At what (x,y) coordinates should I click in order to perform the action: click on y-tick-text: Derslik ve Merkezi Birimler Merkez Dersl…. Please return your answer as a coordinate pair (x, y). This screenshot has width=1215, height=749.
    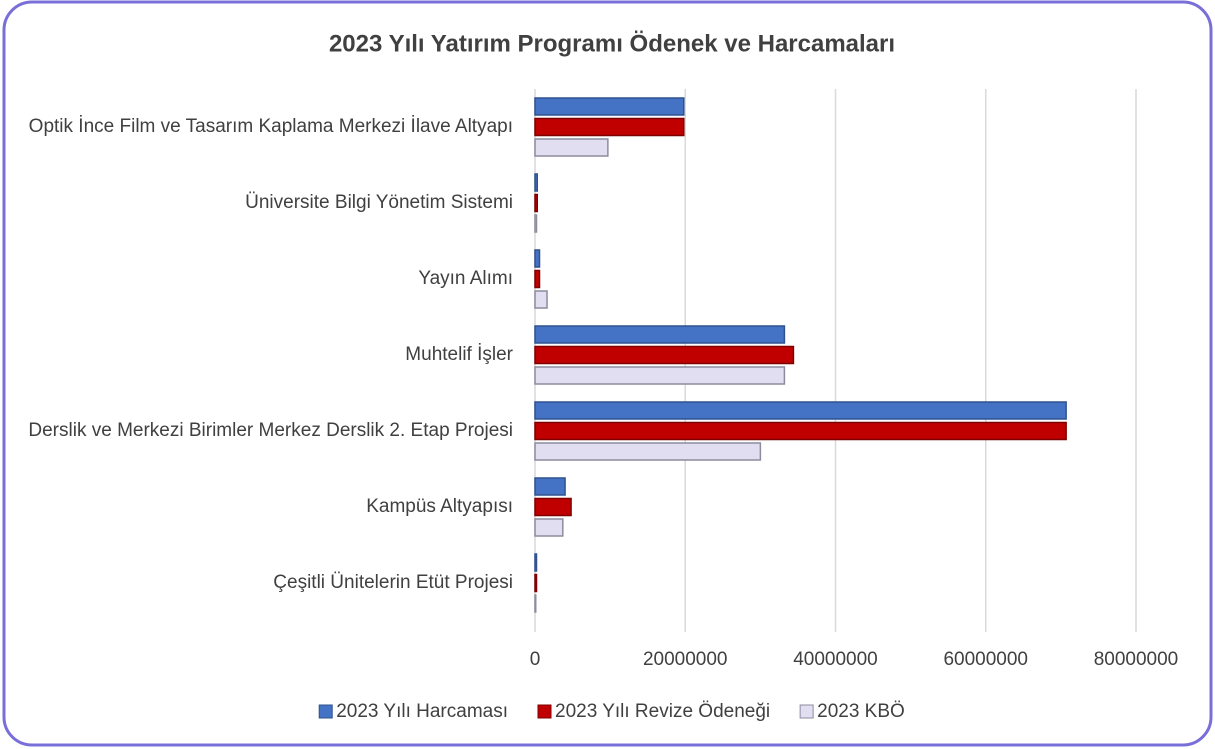
    Looking at the image, I should click on (270, 430).